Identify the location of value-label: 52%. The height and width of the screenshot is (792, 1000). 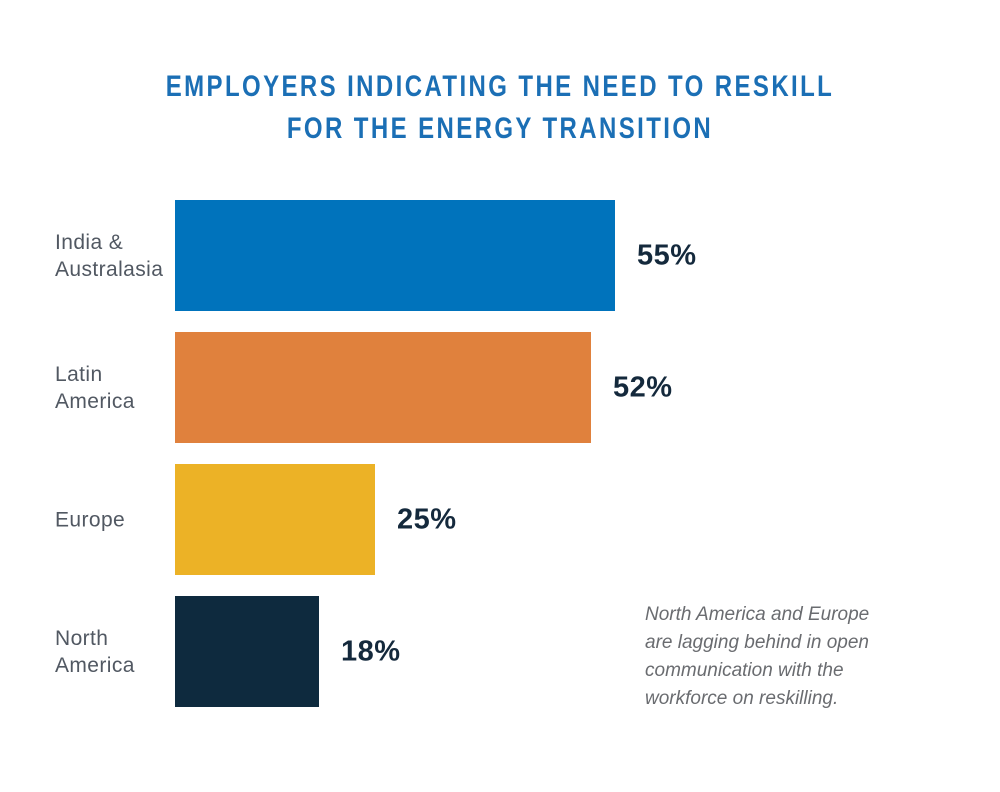
(643, 387).